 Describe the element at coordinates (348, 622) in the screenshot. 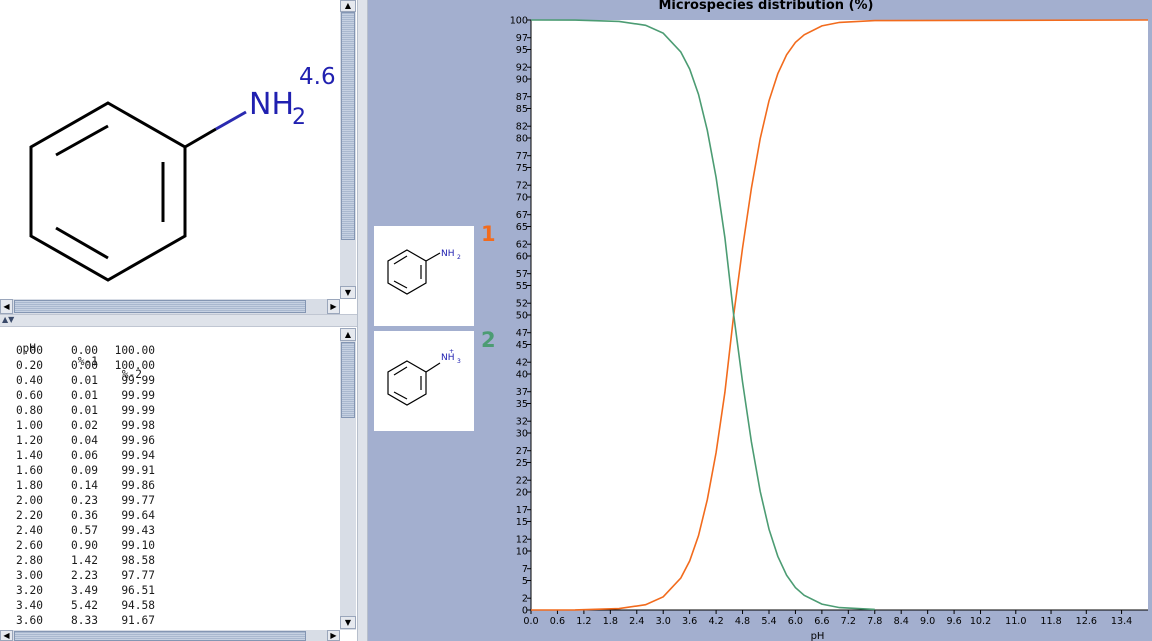

I see `table-scroll-down-button: ▼` at that location.